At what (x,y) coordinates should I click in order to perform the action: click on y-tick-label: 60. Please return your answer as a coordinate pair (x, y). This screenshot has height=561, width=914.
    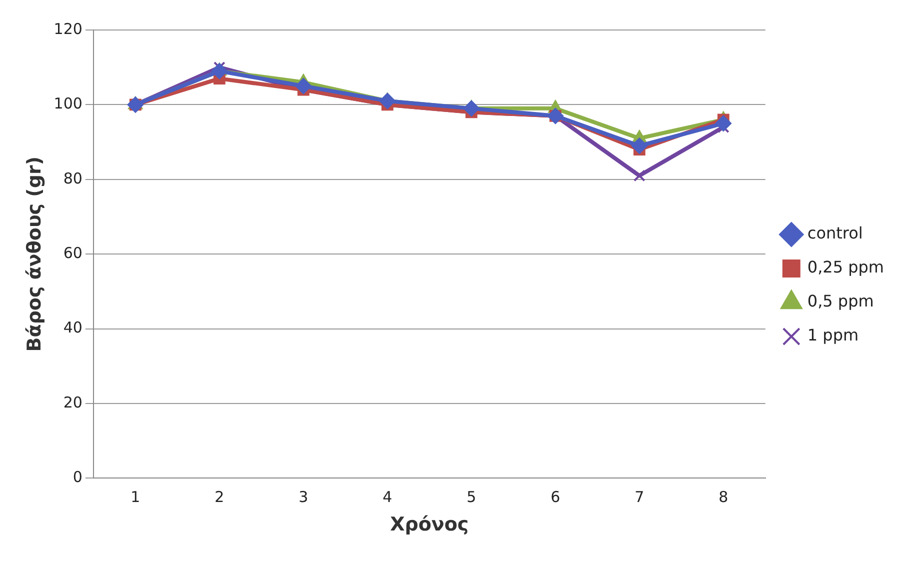
    Looking at the image, I should click on (72, 253).